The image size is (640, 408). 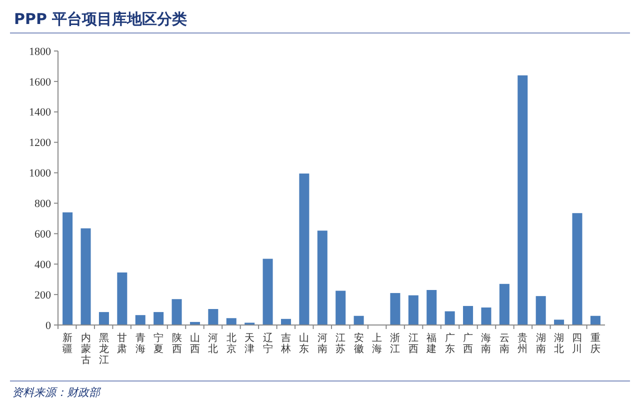 What do you see at coordinates (159, 343) in the screenshot?
I see `x-tick-label: 宁夏` at bounding box center [159, 343].